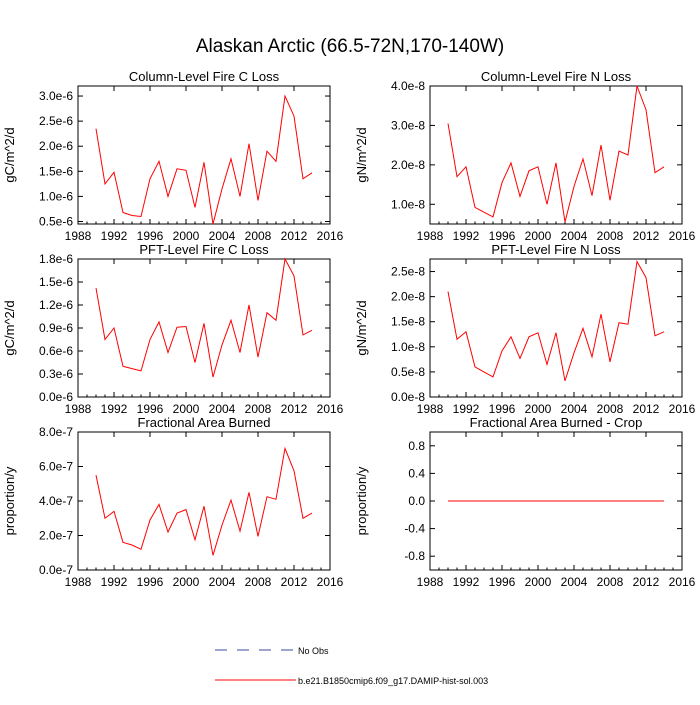 The width and height of the screenshot is (700, 705). What do you see at coordinates (56, 351) in the screenshot?
I see `y-tick-label: 0.6e-6` at bounding box center [56, 351].